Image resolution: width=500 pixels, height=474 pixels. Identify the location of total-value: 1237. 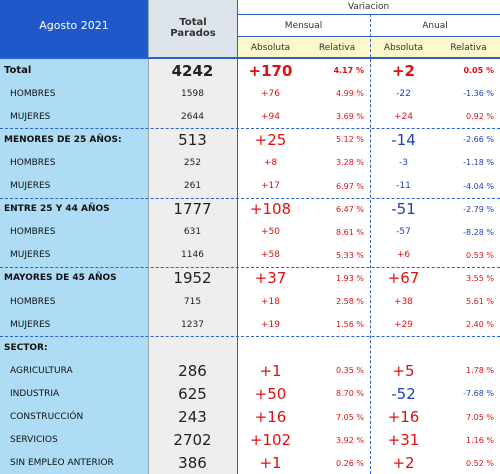
(192, 324).